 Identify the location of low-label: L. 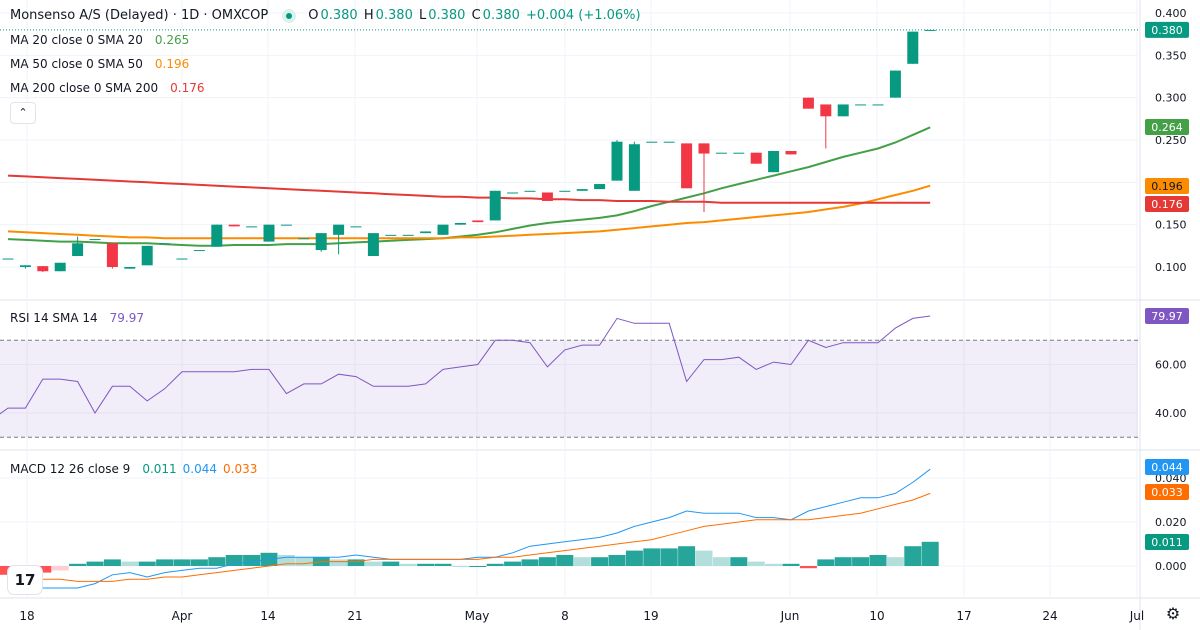
(422, 15).